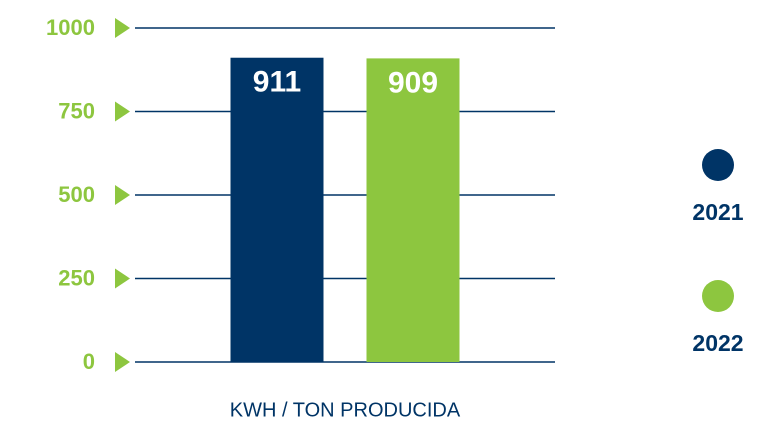  I want to click on y-tick-label: 750, so click(76, 110).